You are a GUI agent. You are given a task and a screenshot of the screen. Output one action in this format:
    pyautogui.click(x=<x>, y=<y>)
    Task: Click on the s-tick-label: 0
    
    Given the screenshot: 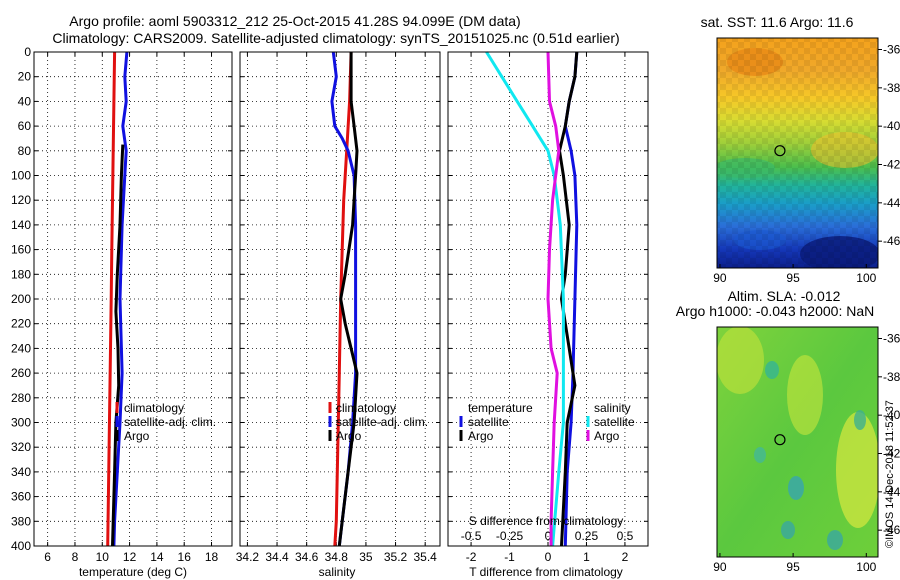 What is the action you would take?
    pyautogui.click(x=548, y=536)
    